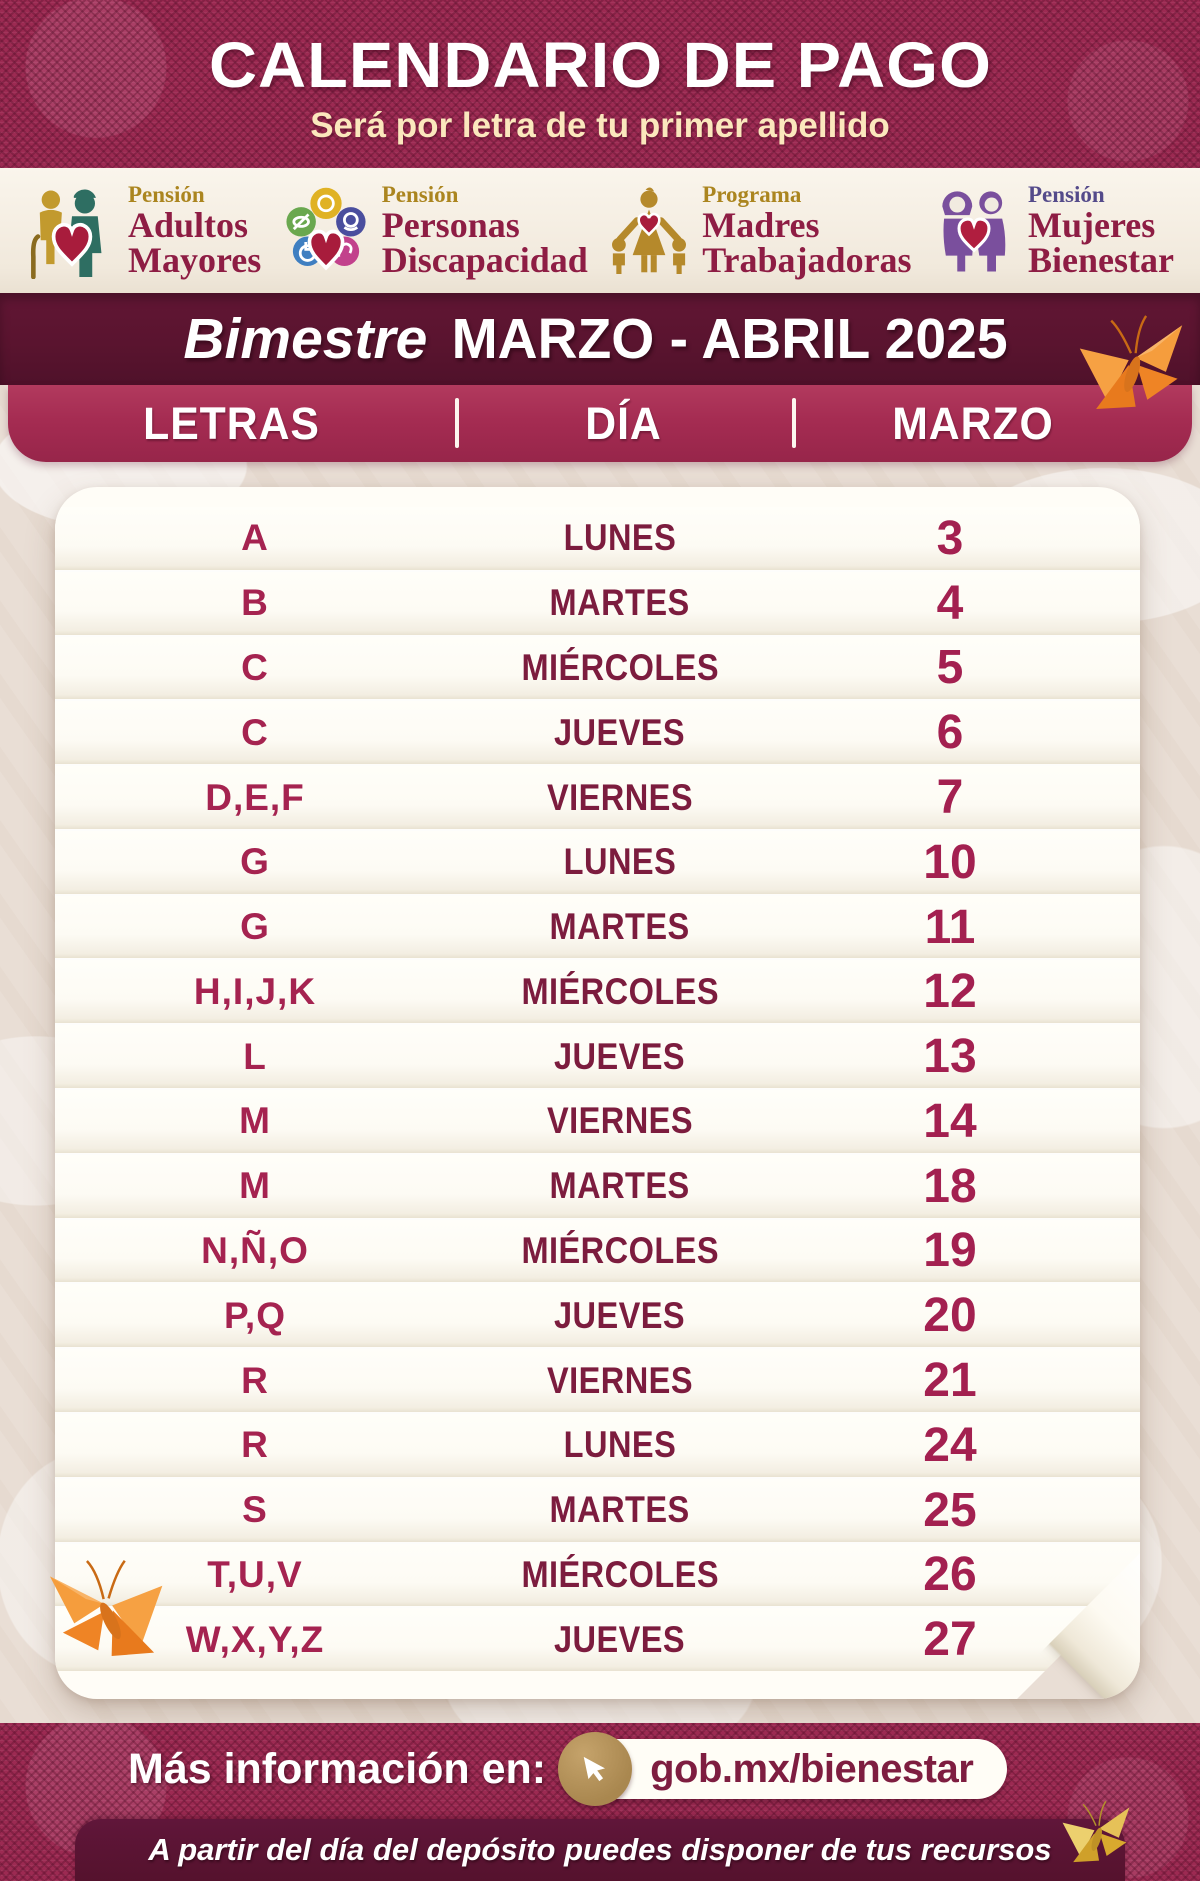 Image resolution: width=1200 pixels, height=1881 pixels. Describe the element at coordinates (255, 862) in the screenshot. I see `row-letters: G` at that location.